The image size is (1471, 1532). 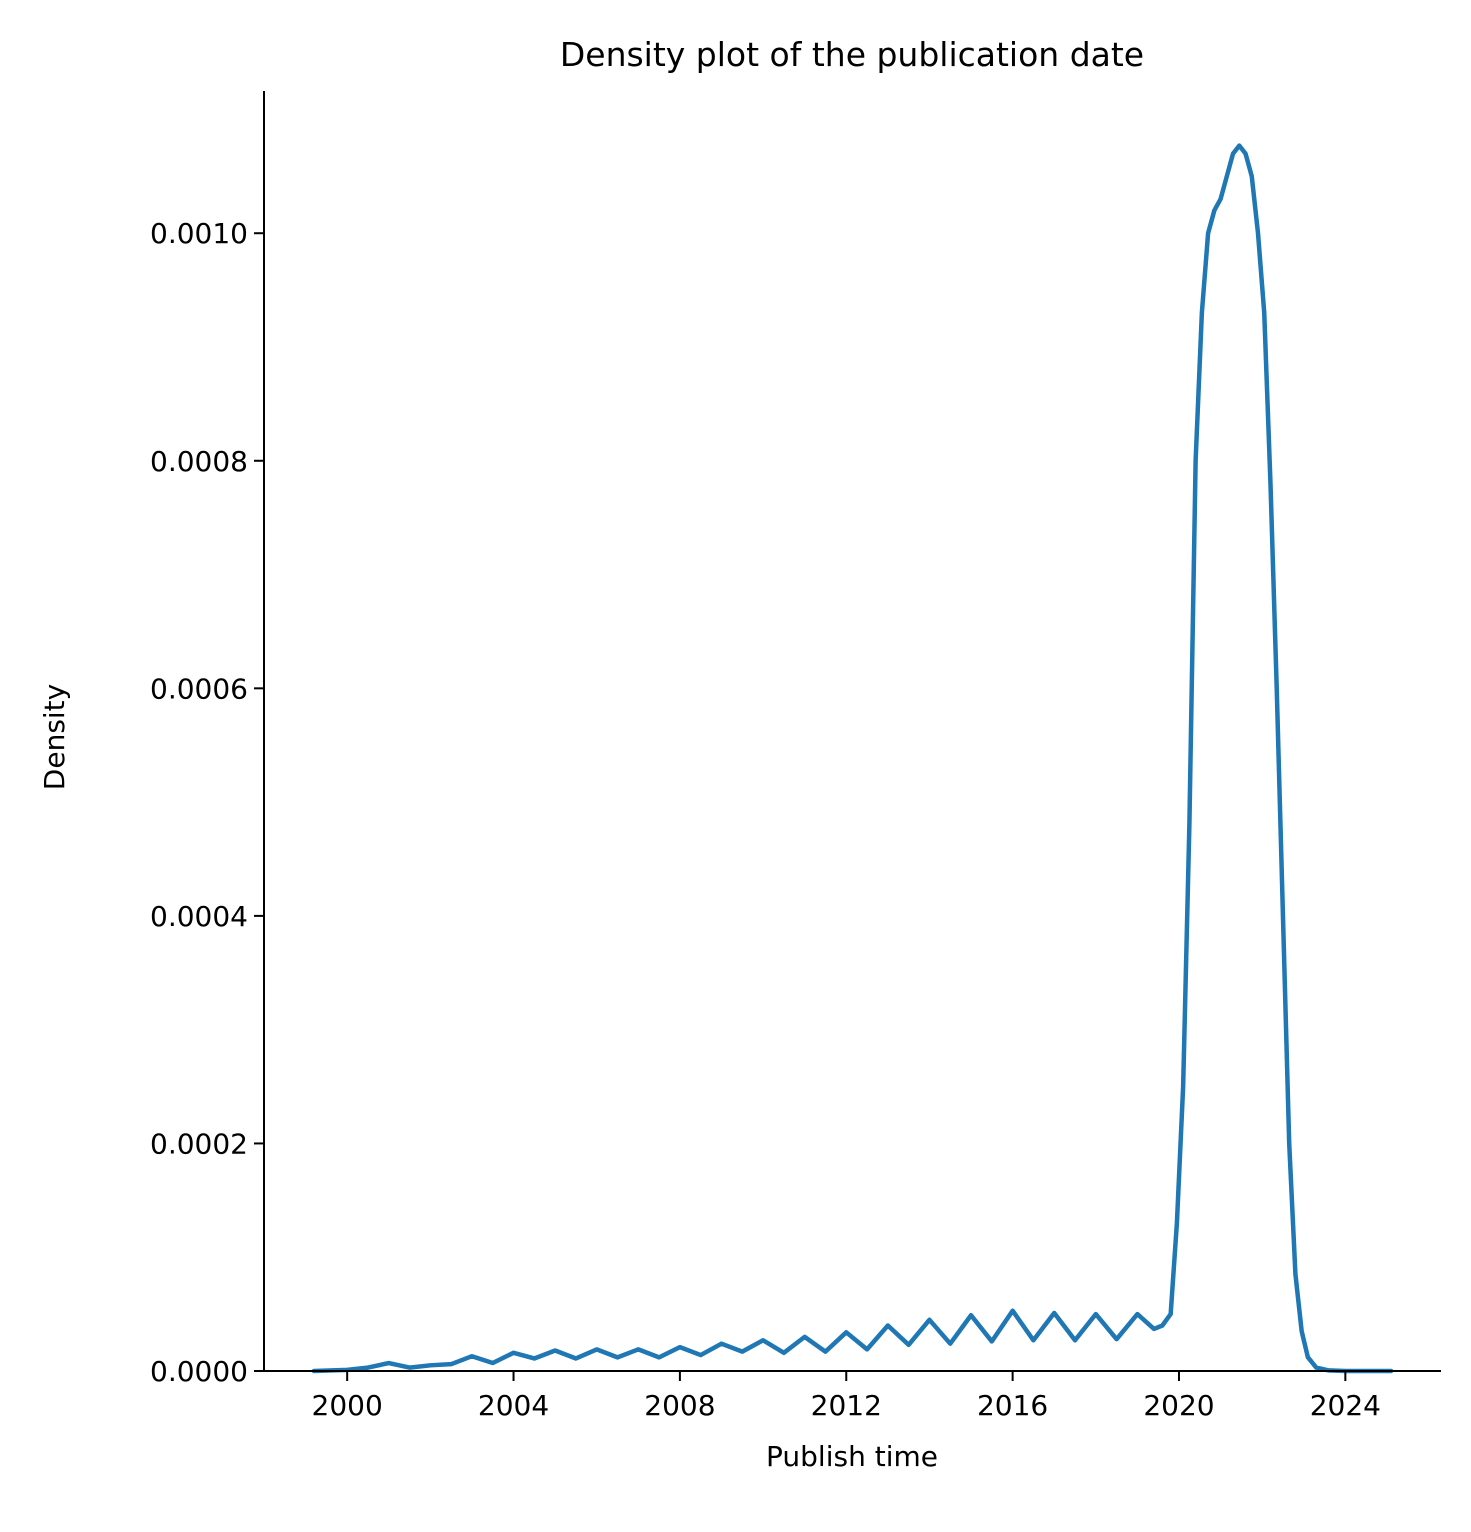 I want to click on x-axis-label: Publish time, so click(x=852, y=1456).